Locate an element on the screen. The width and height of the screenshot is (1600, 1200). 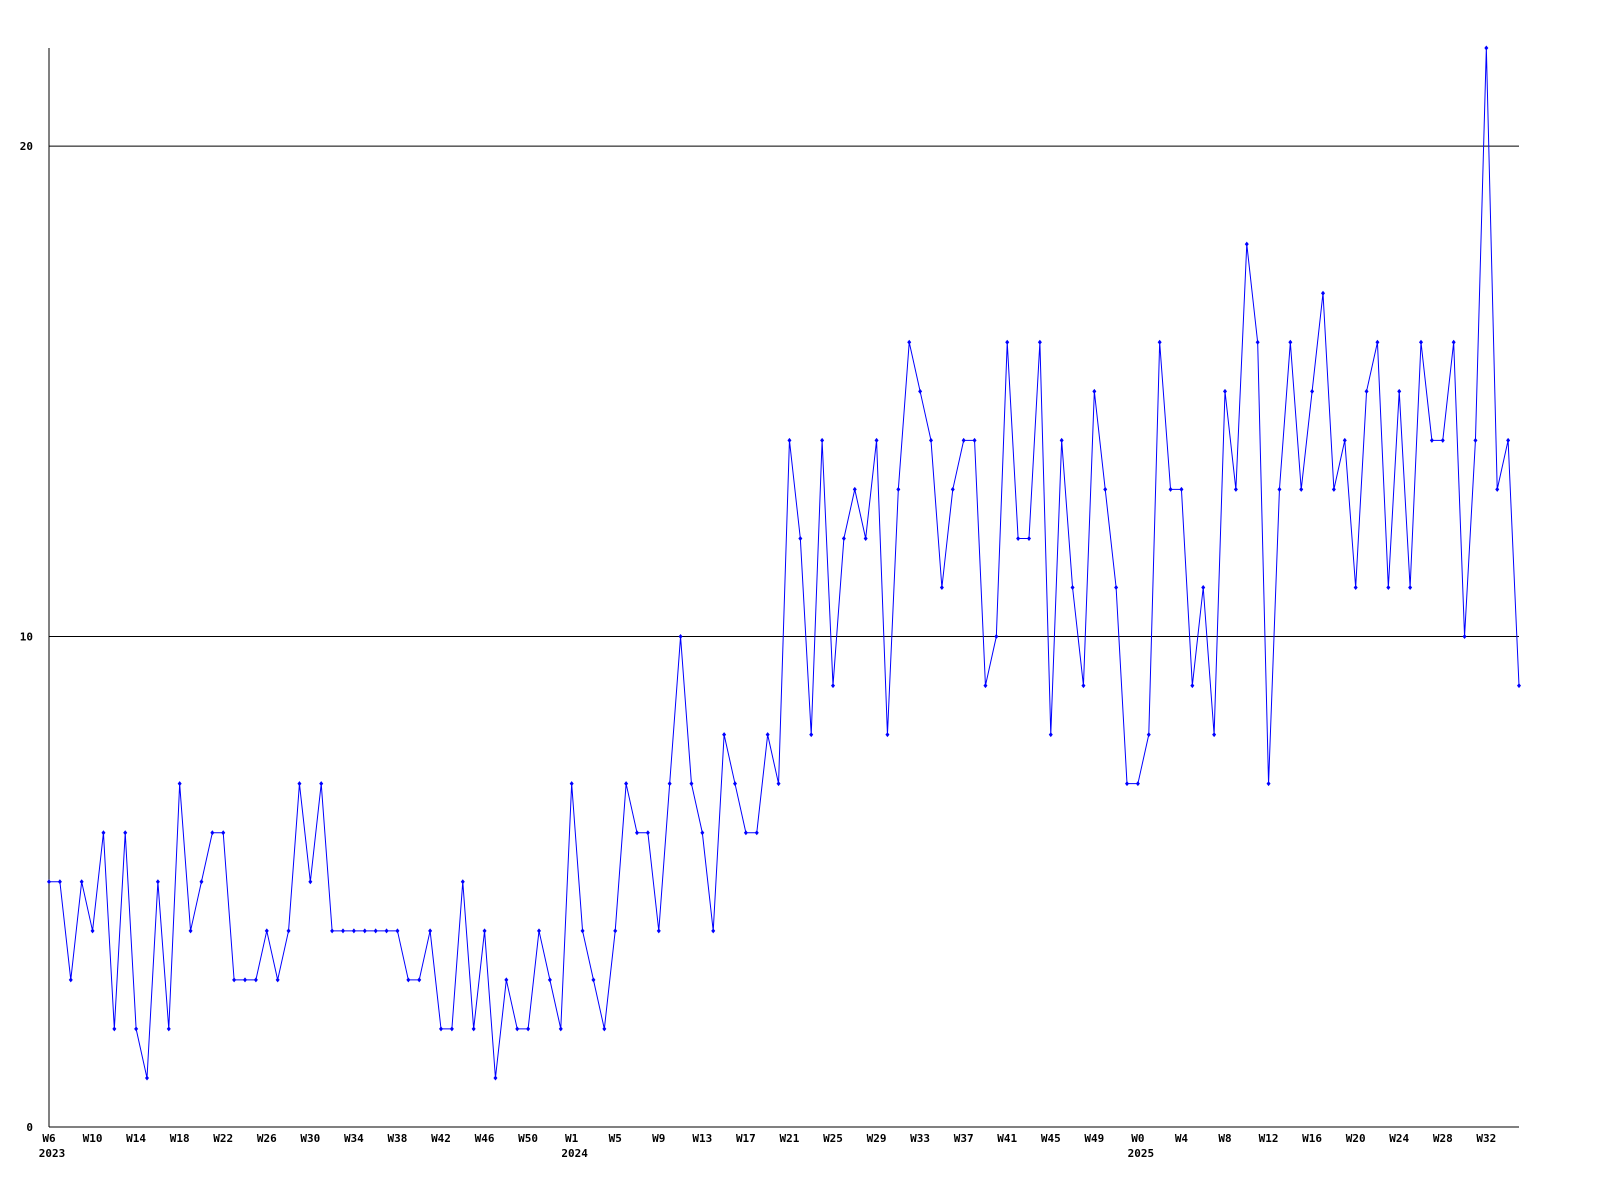
x-tick-label: W37 is located at coordinates (964, 1138).